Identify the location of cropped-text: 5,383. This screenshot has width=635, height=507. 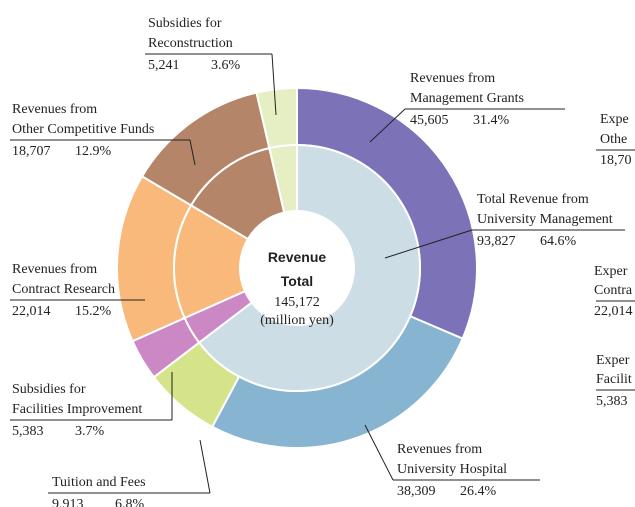
(612, 401).